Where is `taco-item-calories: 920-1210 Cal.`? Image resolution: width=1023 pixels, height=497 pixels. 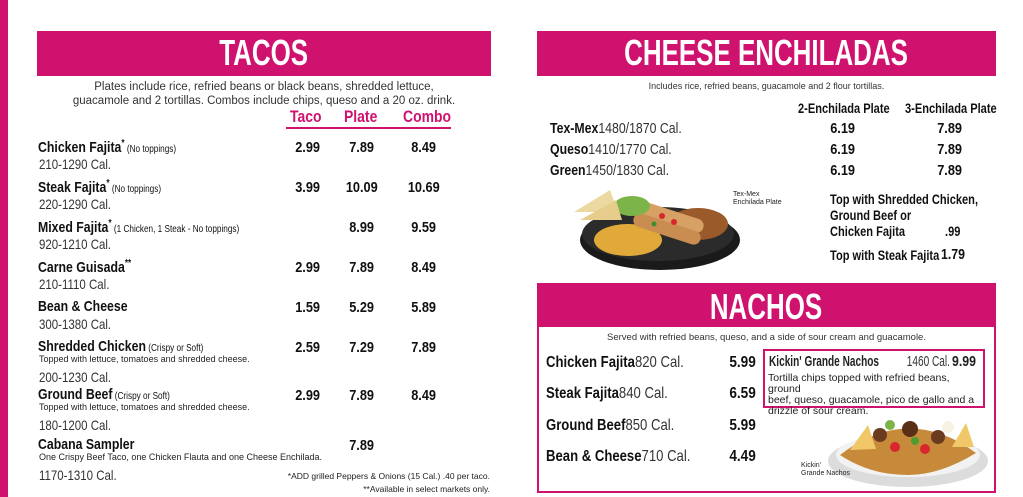
taco-item-calories: 920-1210 Cal. is located at coordinates (75, 244).